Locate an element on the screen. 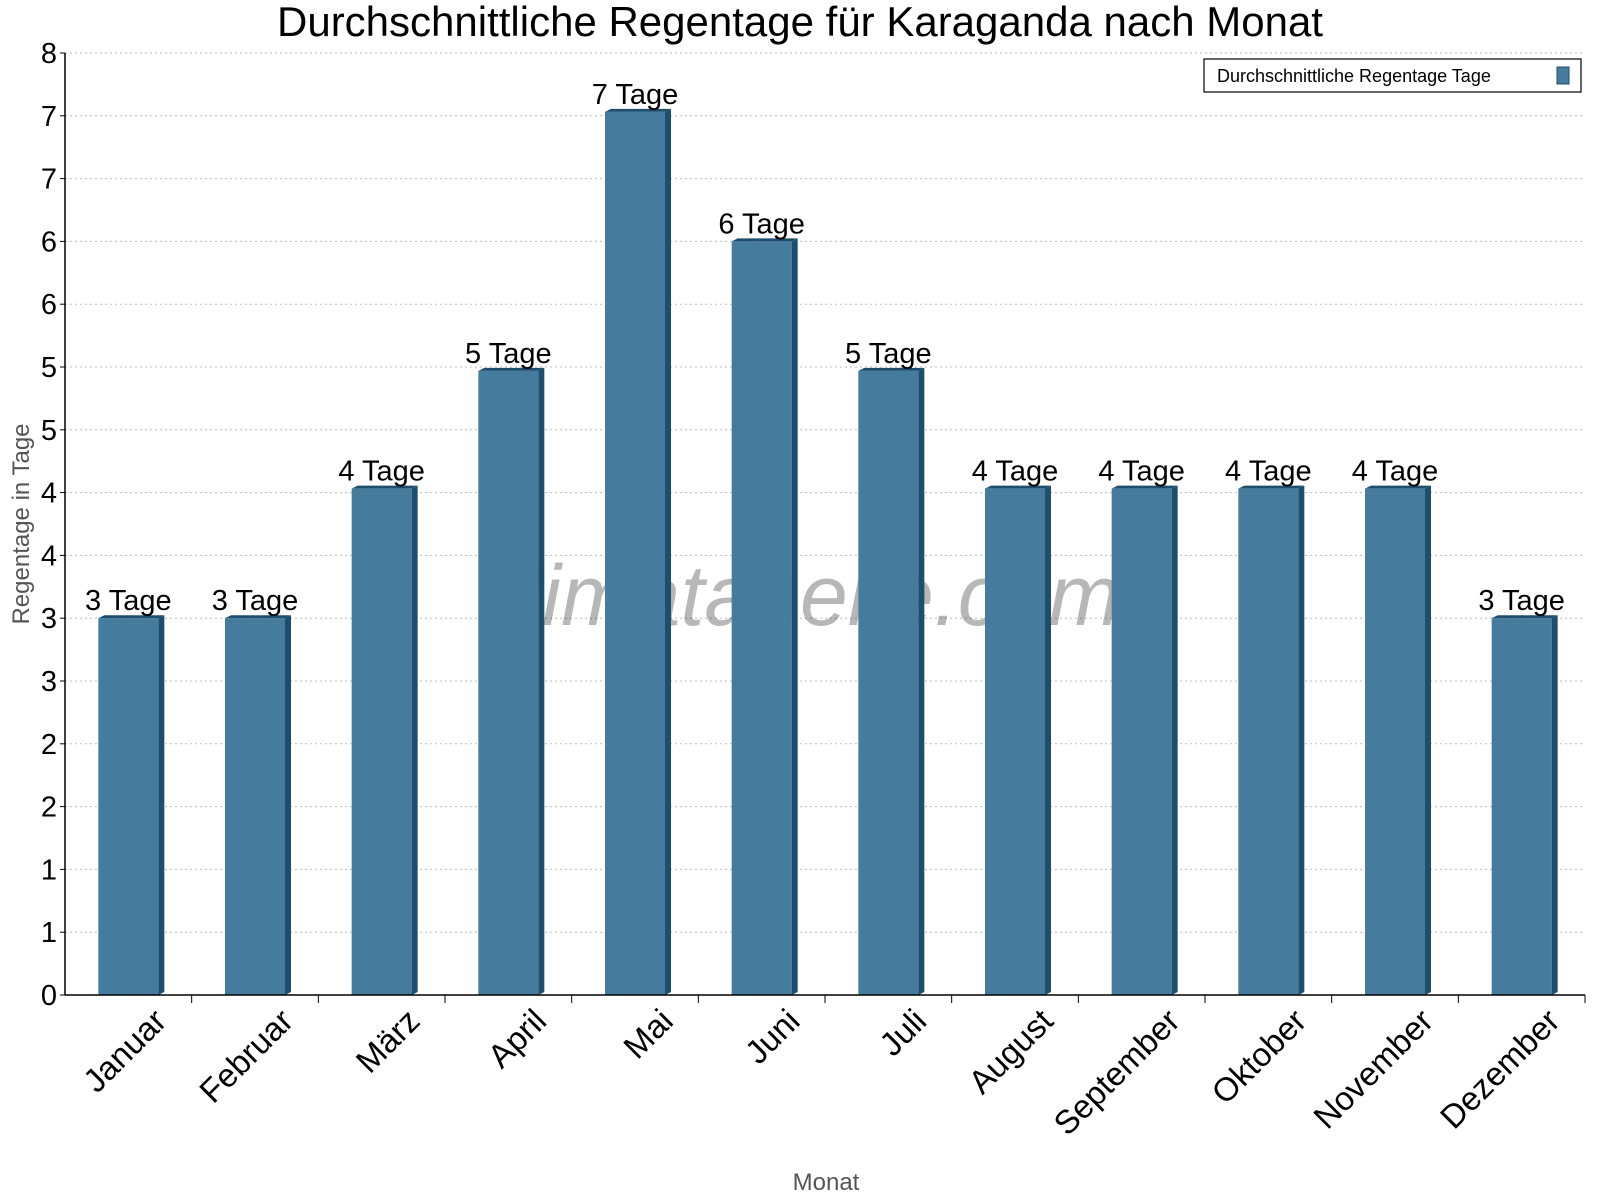 The height and width of the screenshot is (1200, 1600). legend-label: Durchschnittliche Regentage Tage is located at coordinates (1354, 76).